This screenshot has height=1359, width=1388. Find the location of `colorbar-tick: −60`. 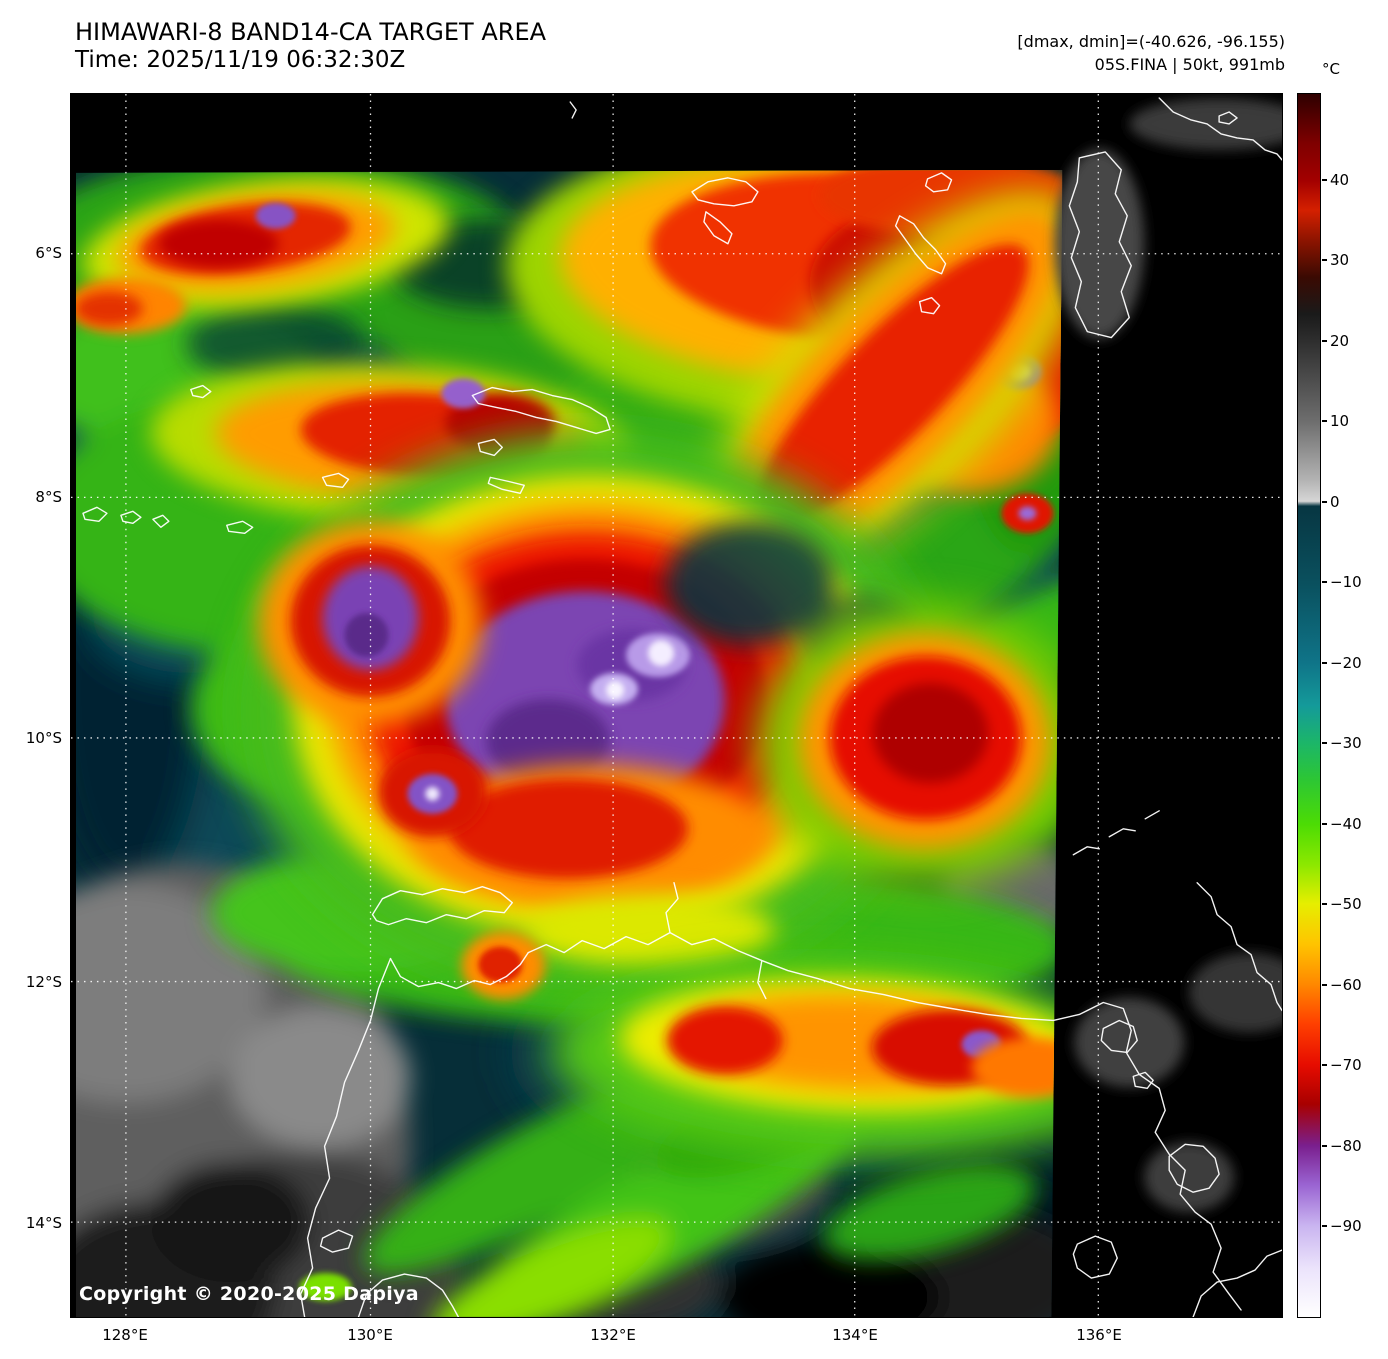

colorbar-tick: −60 is located at coordinates (1342, 985).